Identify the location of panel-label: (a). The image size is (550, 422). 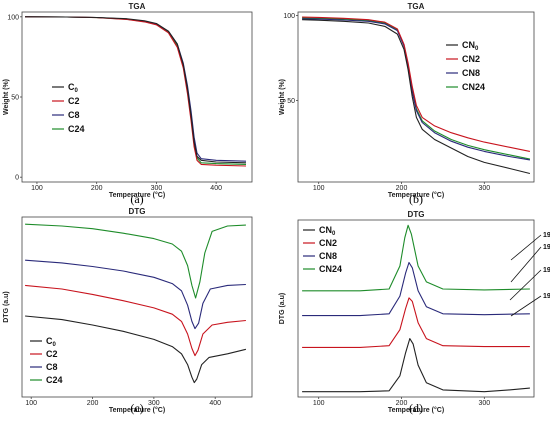
(136, 199).